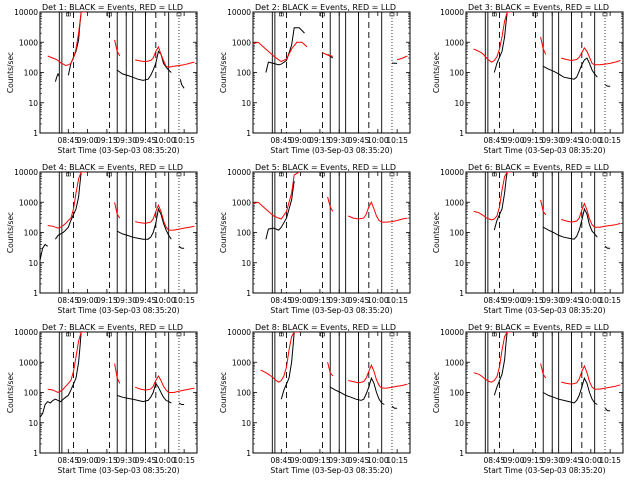 This screenshot has width=640, height=480. Describe the element at coordinates (459, 103) in the screenshot. I see `y-tick-label: 10` at that location.